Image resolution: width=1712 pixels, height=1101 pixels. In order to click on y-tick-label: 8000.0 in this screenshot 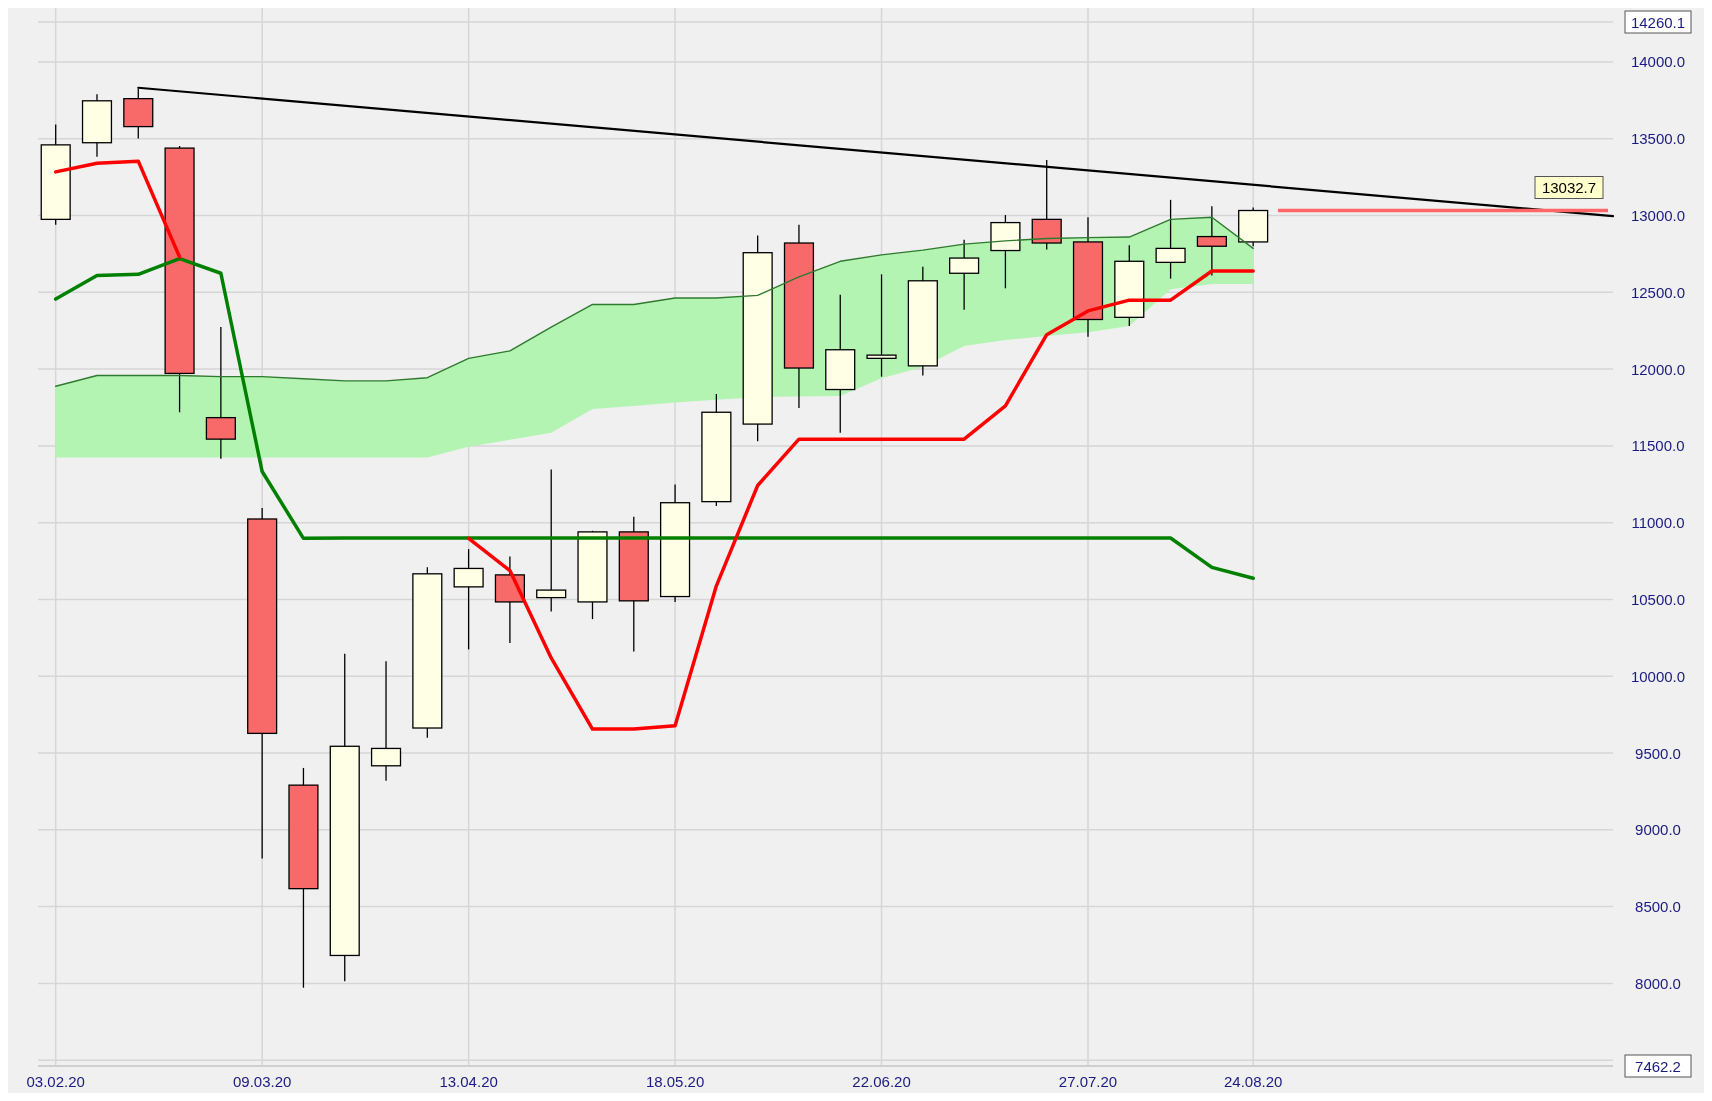, I will do `click(1658, 983)`.